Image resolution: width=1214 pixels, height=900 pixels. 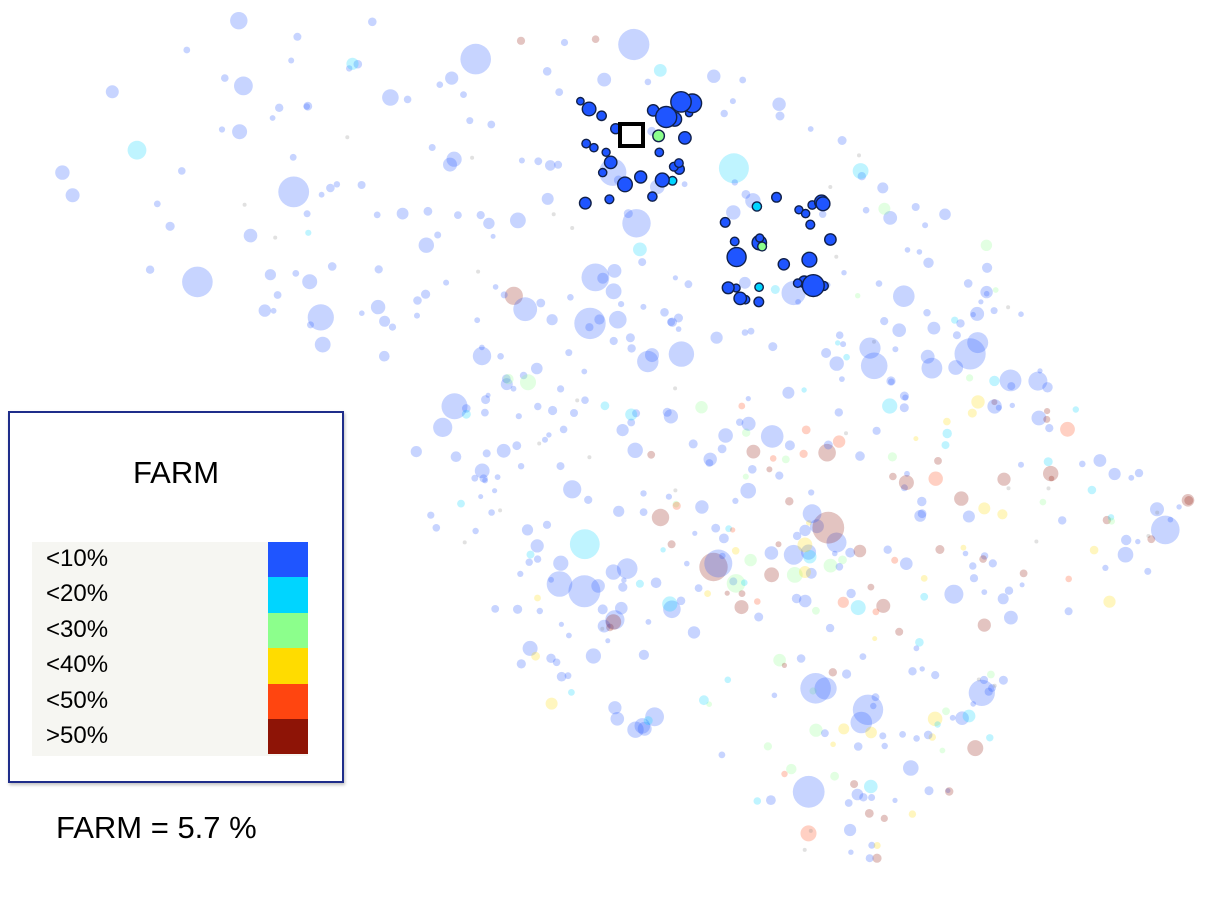 I want to click on selected-location-marker, so click(x=631, y=135).